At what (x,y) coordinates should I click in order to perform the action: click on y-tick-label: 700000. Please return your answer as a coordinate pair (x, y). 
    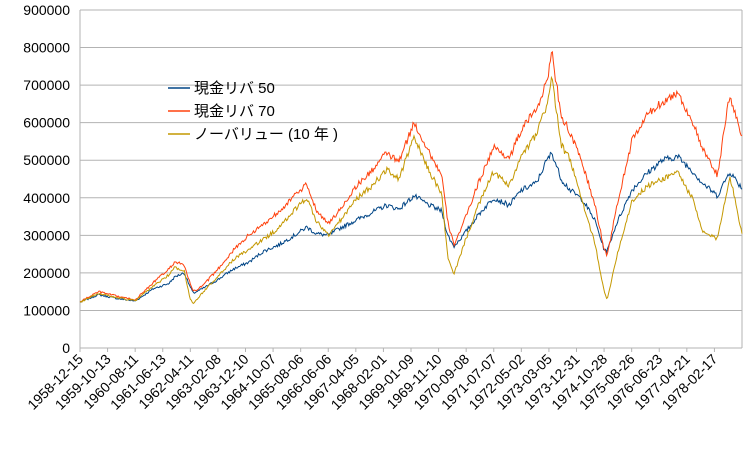
    Looking at the image, I should click on (46, 85).